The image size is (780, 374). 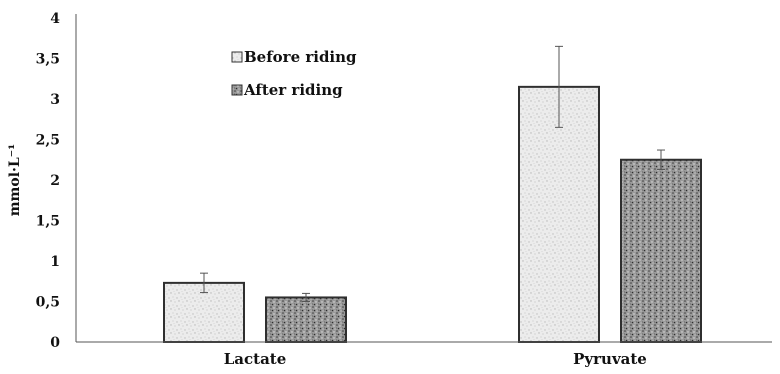 What do you see at coordinates (48, 141) in the screenshot?
I see `y-tick-label: 2,5` at bounding box center [48, 141].